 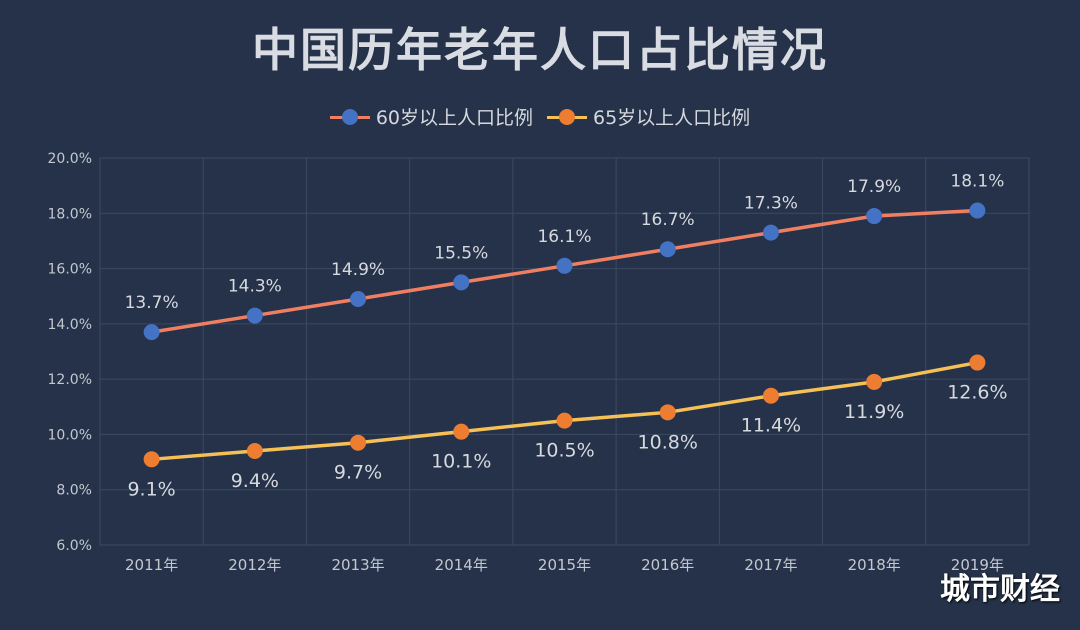 I want to click on y-tick-label: 16.0%, so click(x=70, y=270).